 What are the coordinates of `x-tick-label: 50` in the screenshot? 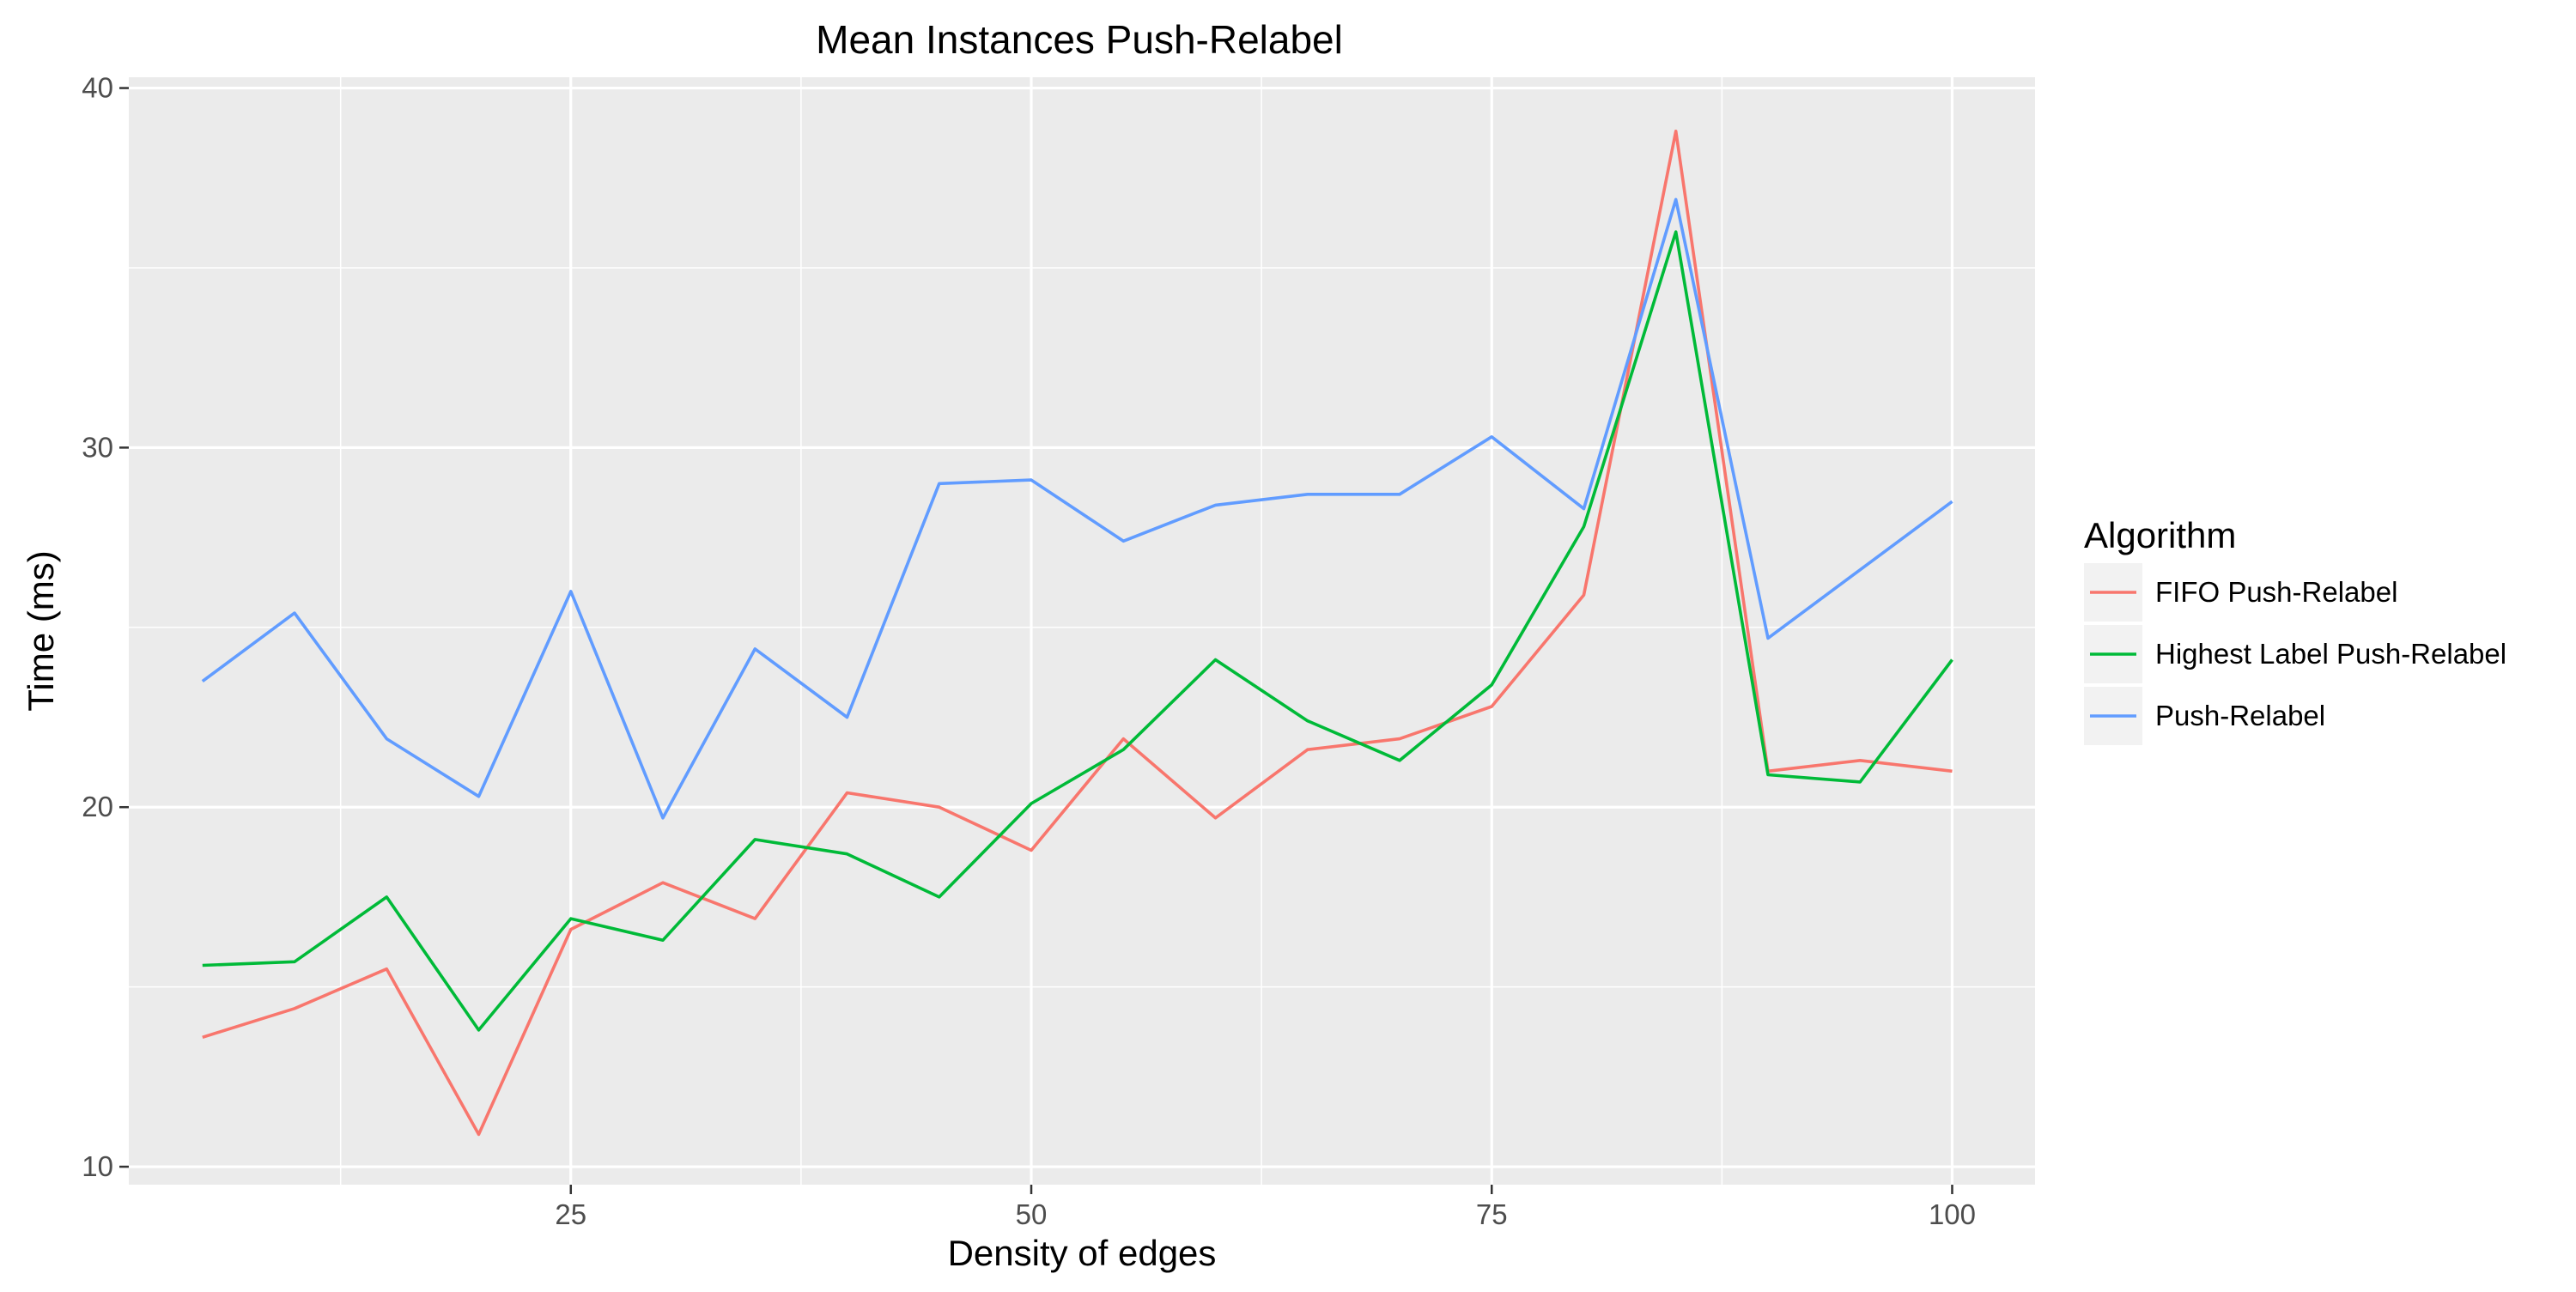 It's located at (1032, 1214).